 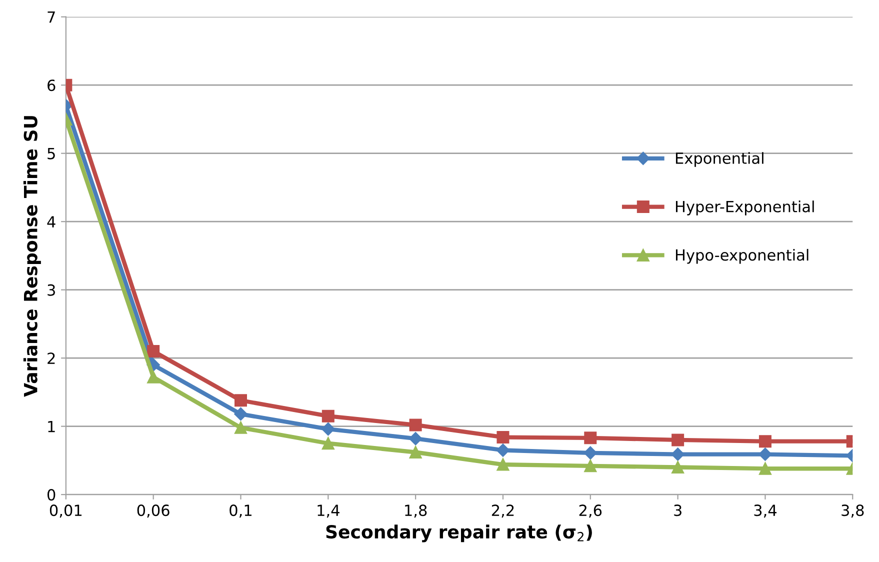 I want to click on x-tick-label: 3, so click(x=678, y=510).